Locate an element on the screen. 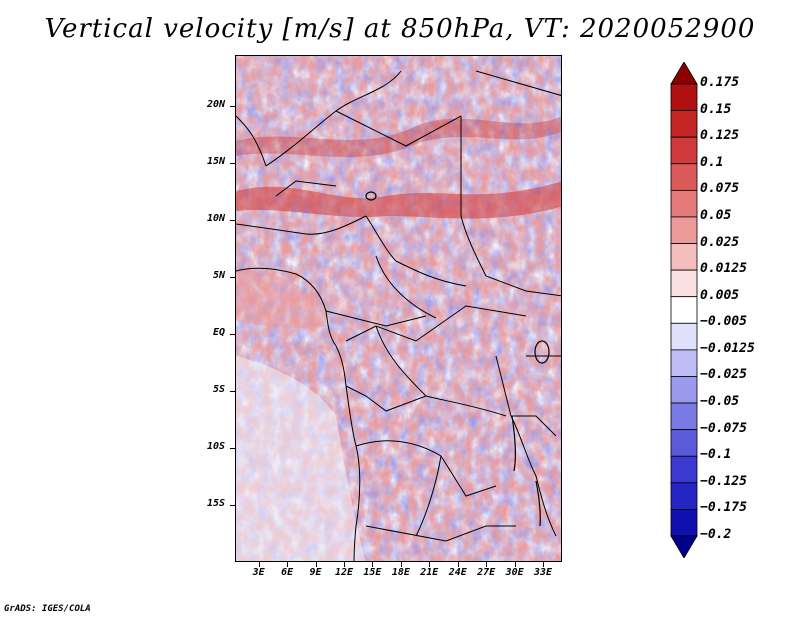 This screenshot has height=618, width=800. colorbar-swatches is located at coordinates (684, 310).